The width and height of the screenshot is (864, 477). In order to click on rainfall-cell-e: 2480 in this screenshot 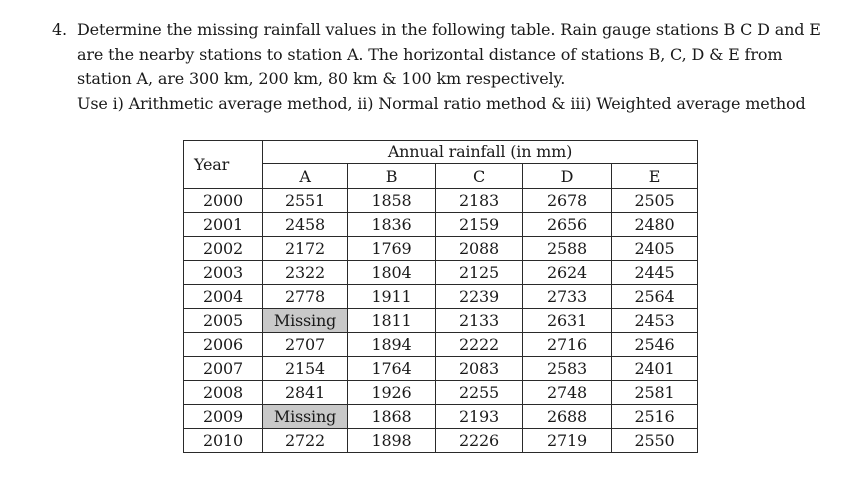, I will do `click(654, 224)`.